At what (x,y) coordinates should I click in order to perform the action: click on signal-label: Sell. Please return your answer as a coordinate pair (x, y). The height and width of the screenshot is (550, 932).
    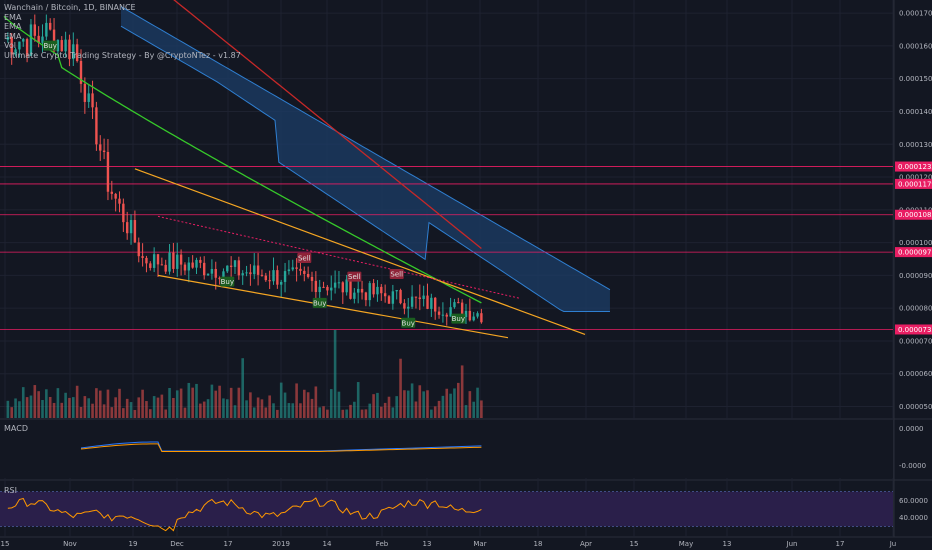
    Looking at the image, I should click on (354, 277).